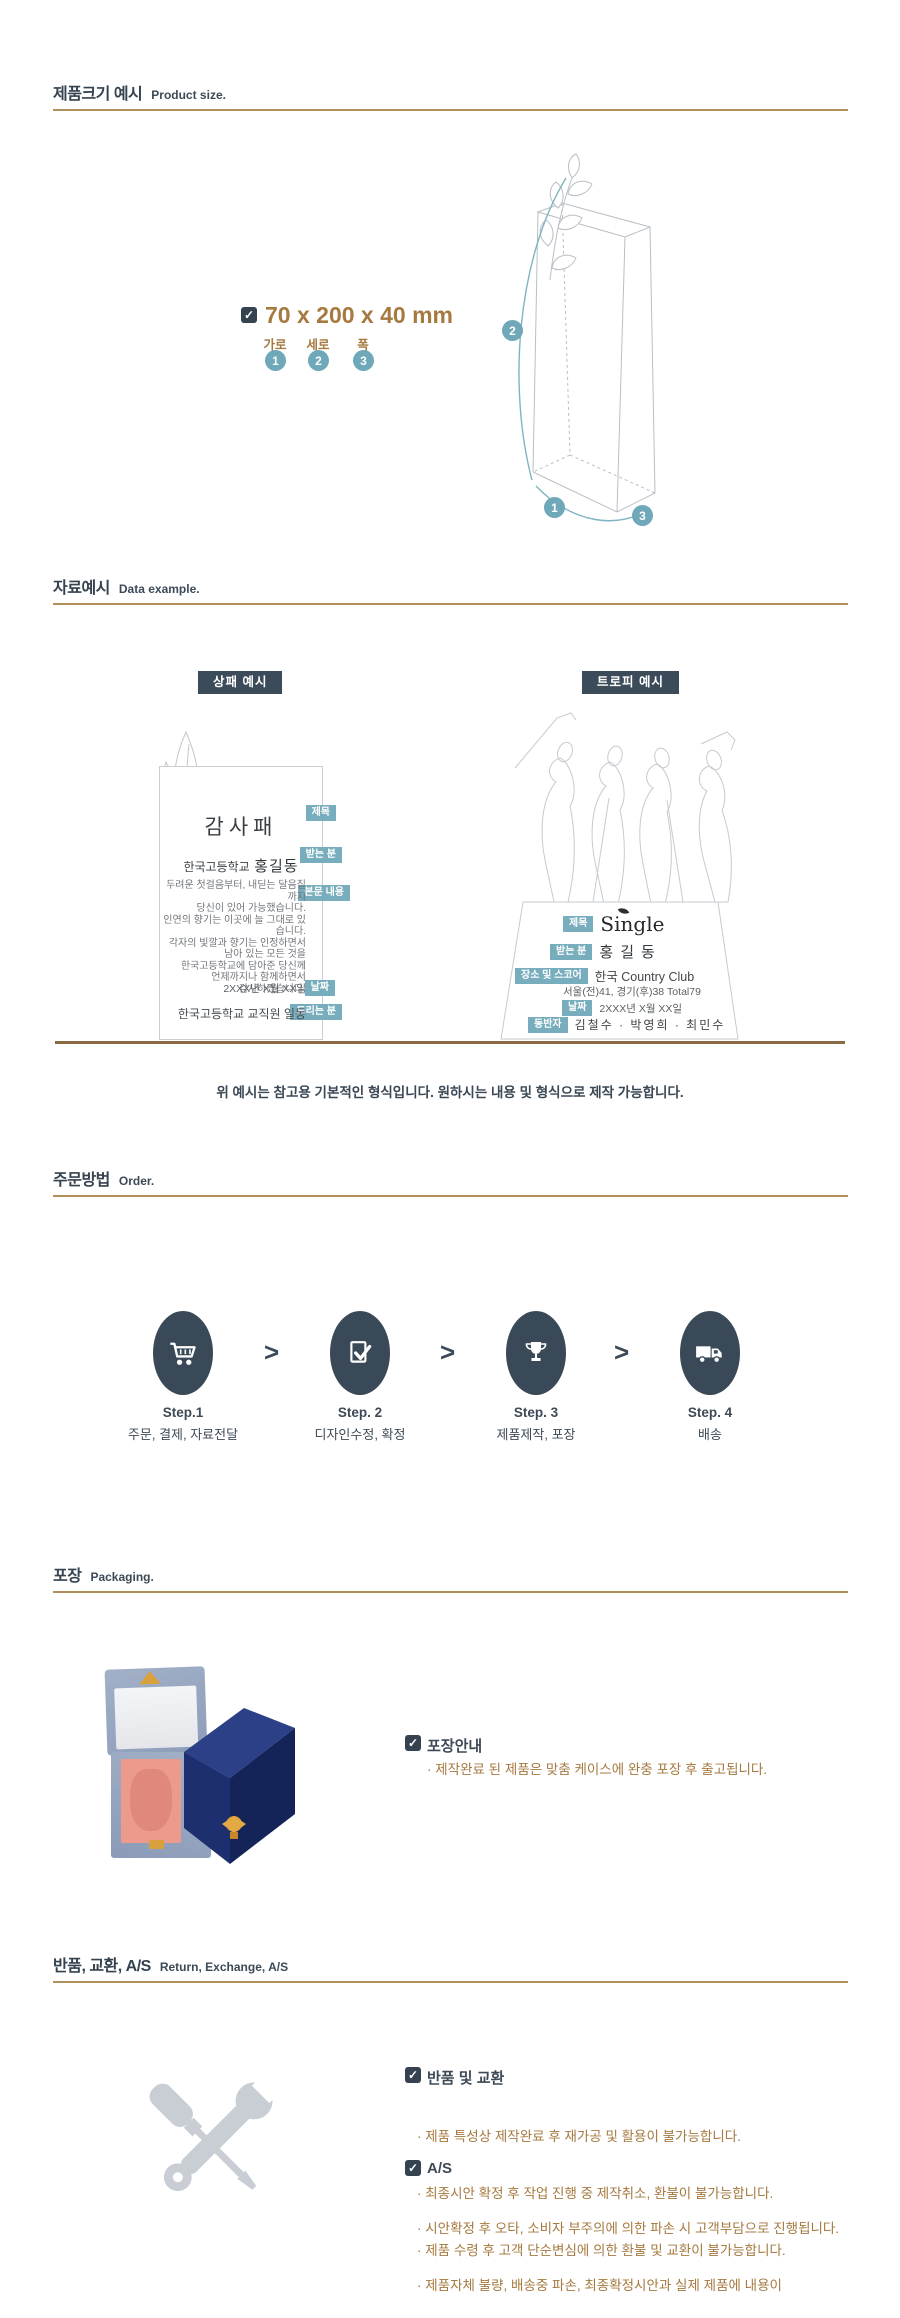 This screenshot has height=2318, width=900. What do you see at coordinates (188, 95) in the screenshot?
I see `section-subtitle-size: Product size.` at bounding box center [188, 95].